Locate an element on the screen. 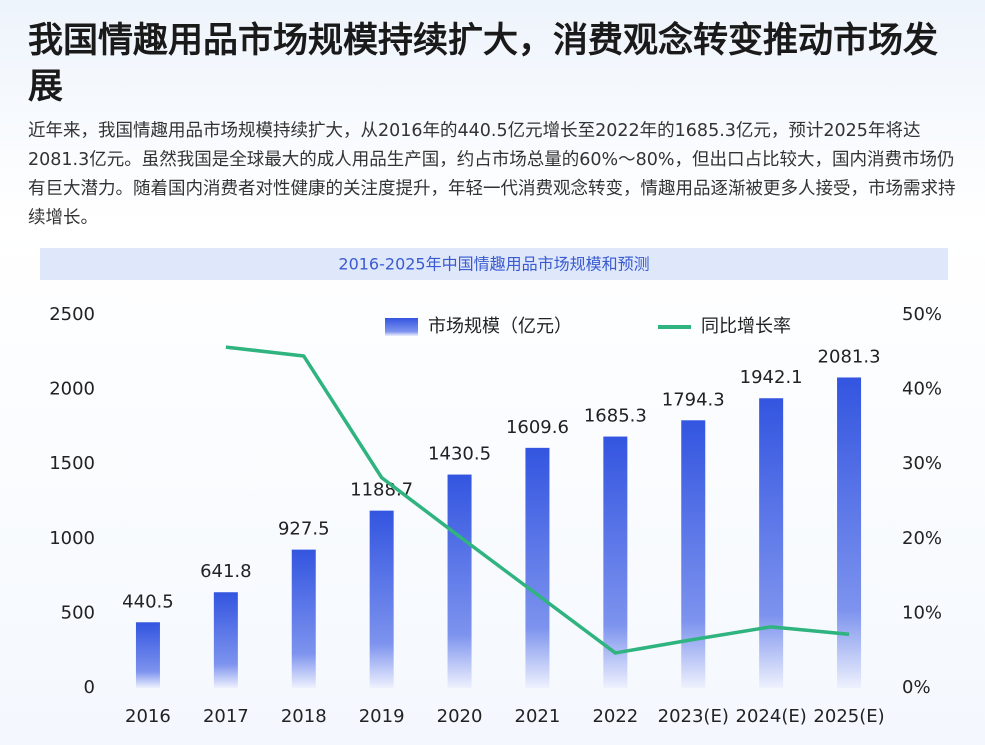  title-banner is located at coordinates (494, 264).